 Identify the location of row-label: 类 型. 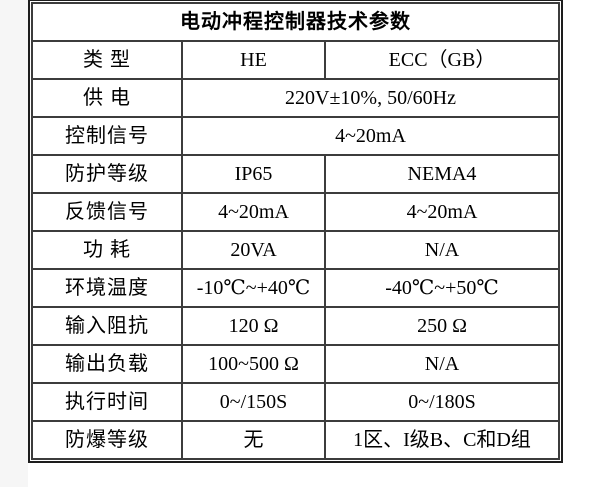
(107, 60).